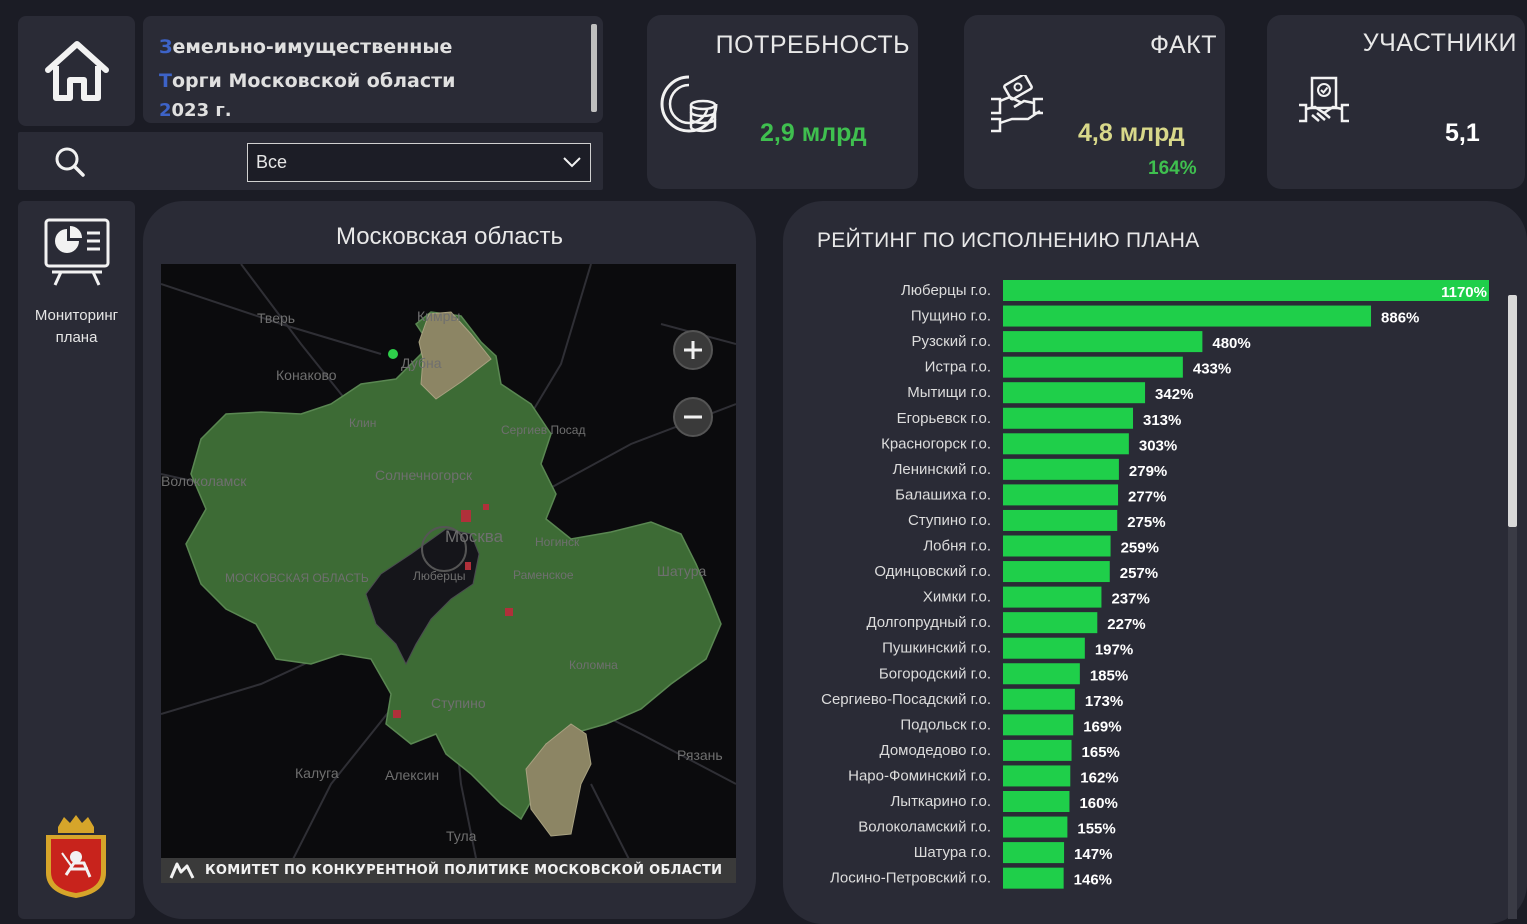 Image resolution: width=1527 pixels, height=924 pixels. What do you see at coordinates (1174, 394) in the screenshot?
I see `bar-value-label: 342%` at bounding box center [1174, 394].